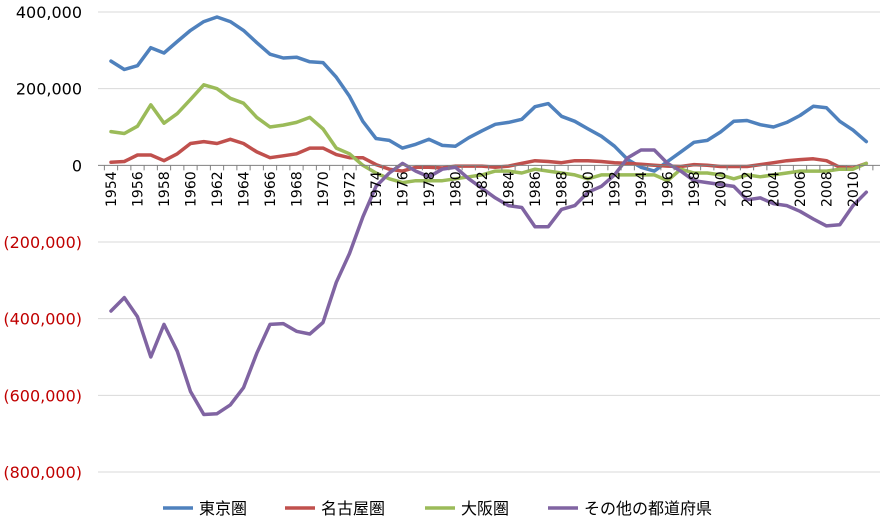  What do you see at coordinates (218, 189) in the screenshot?
I see `x-tick-label: 1962` at bounding box center [218, 189].